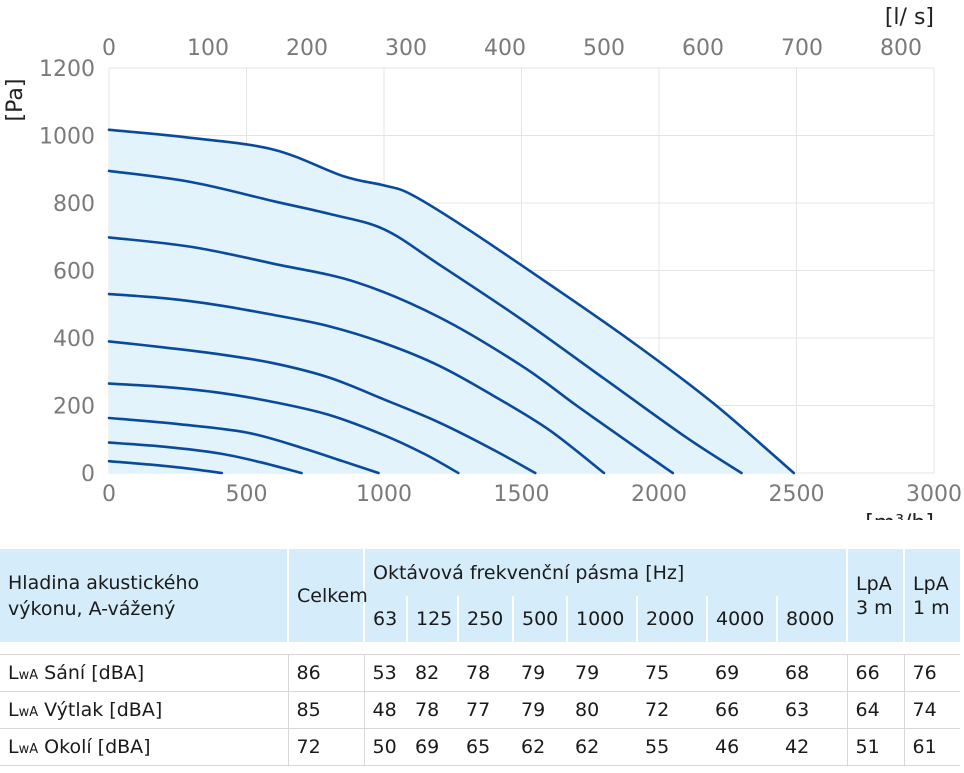 The width and height of the screenshot is (964, 773). Describe the element at coordinates (325, 747) in the screenshot. I see `cell-total: 72` at that location.